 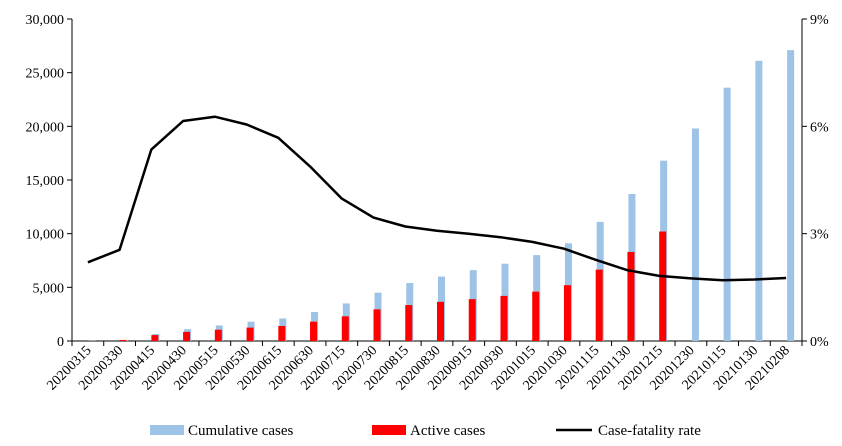 I want to click on y-right-tick-label: 6%, so click(x=819, y=127).